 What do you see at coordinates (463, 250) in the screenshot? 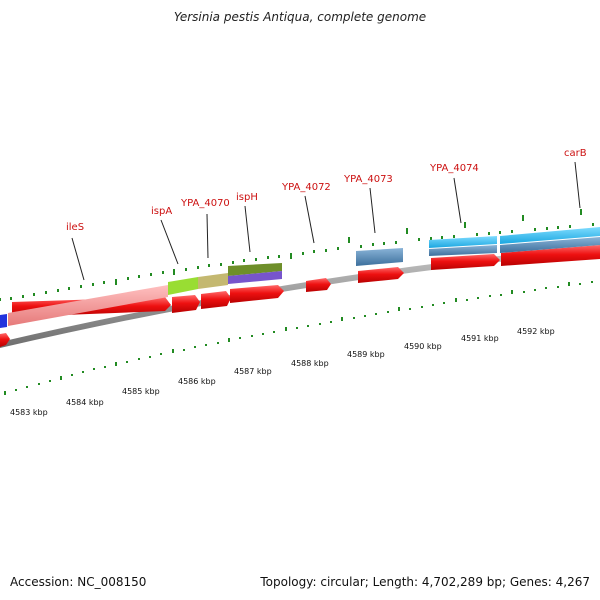
I see `gene-block-YPA_4074-b` at bounding box center [463, 250].